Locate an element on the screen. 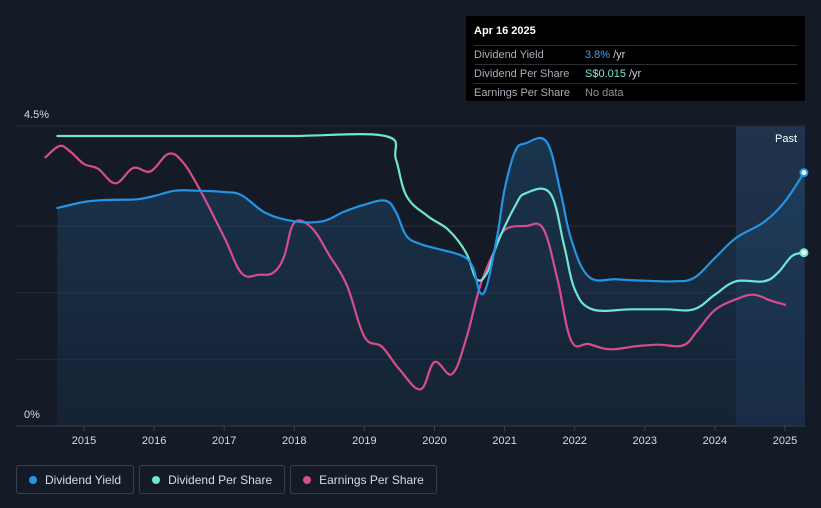 This screenshot has width=821, height=508. x-tick-label: 2015 is located at coordinates (84, 441).